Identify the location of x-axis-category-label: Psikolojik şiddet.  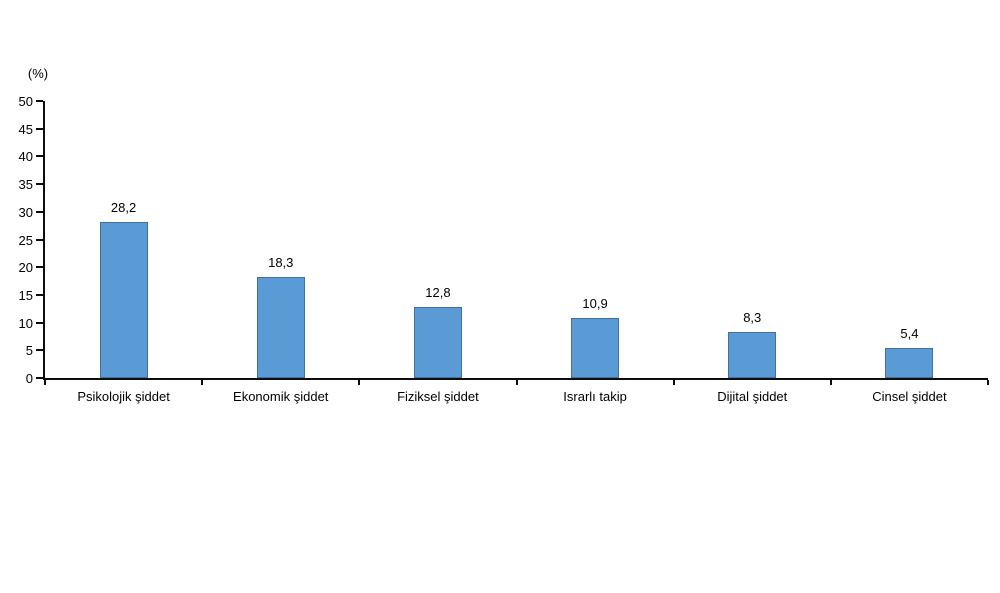
(123, 396).